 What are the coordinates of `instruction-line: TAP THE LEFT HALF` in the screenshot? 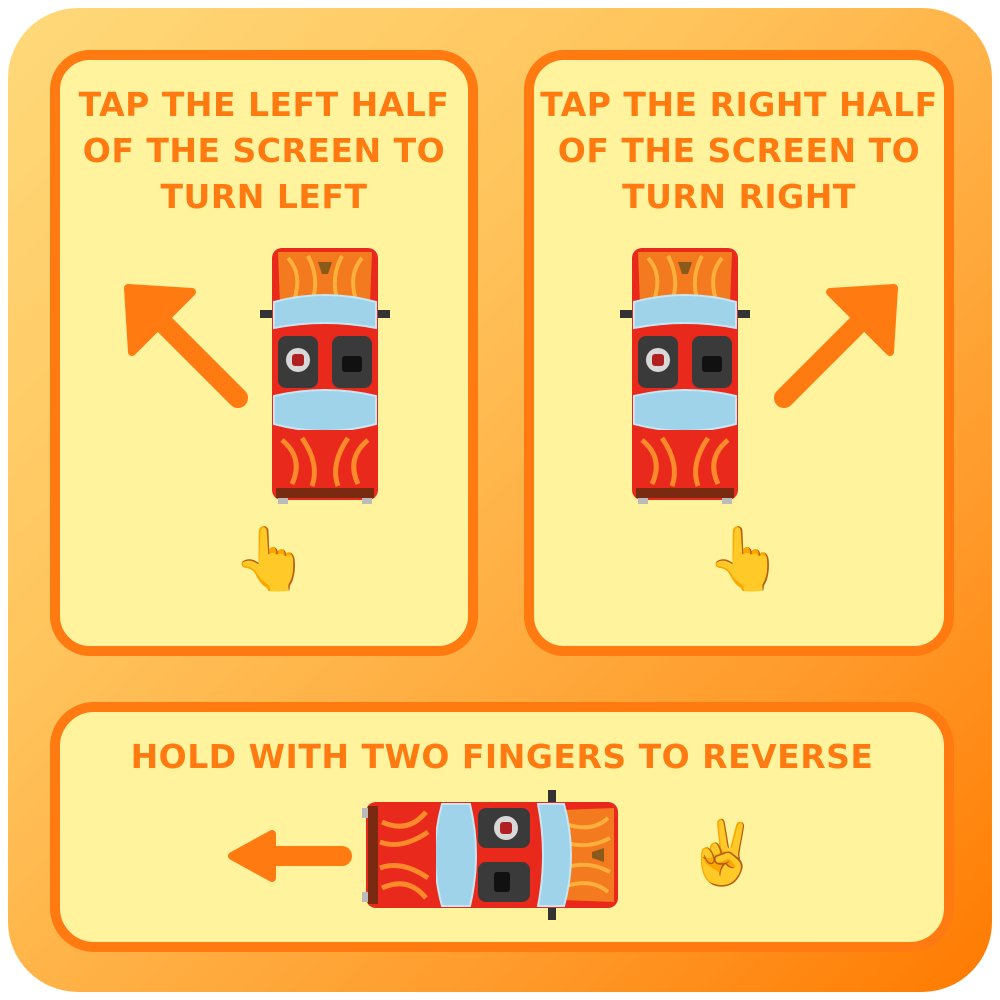 It's located at (264, 104).